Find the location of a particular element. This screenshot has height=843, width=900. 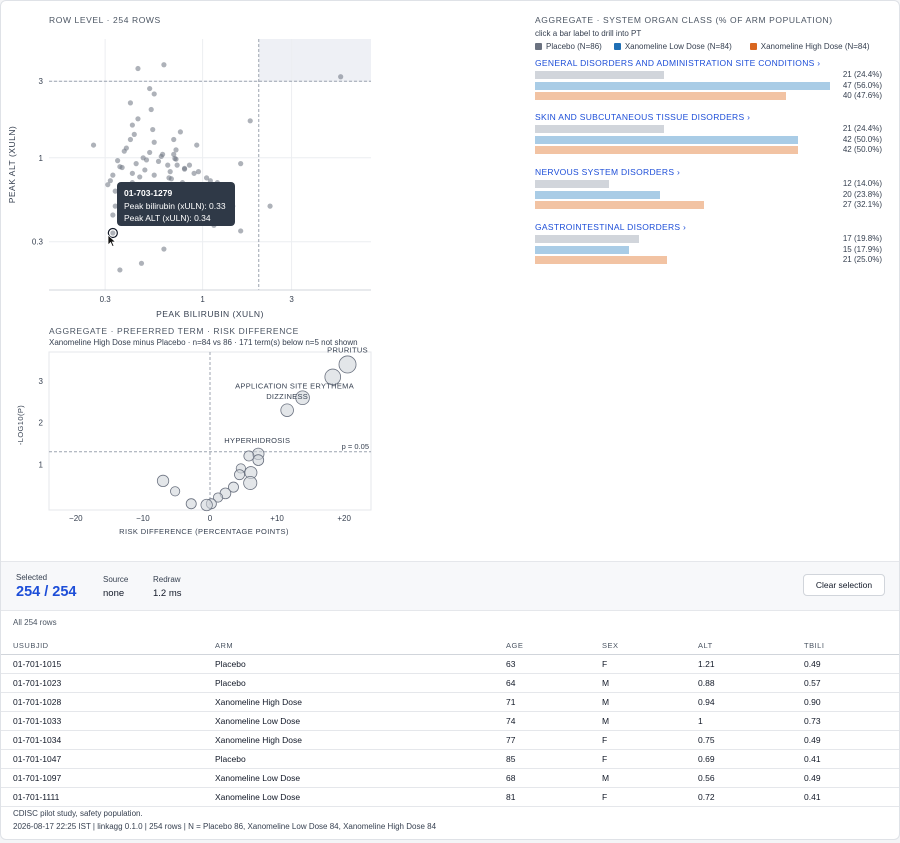

column-header: SEX is located at coordinates (650, 646).